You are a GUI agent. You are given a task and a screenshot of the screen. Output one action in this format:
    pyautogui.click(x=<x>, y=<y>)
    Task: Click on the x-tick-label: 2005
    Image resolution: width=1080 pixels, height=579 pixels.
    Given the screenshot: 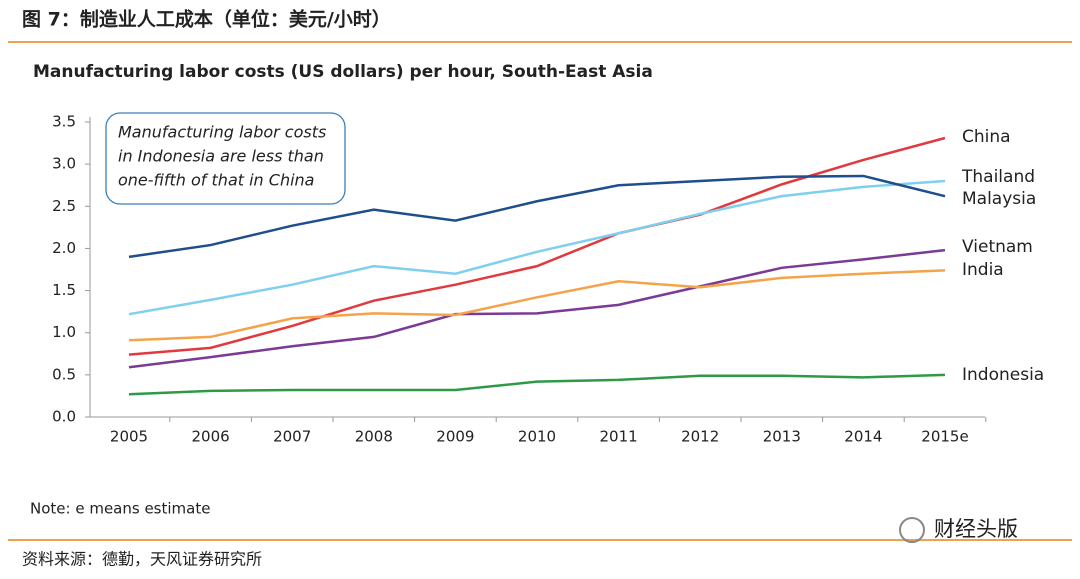 What is the action you would take?
    pyautogui.click(x=129, y=437)
    